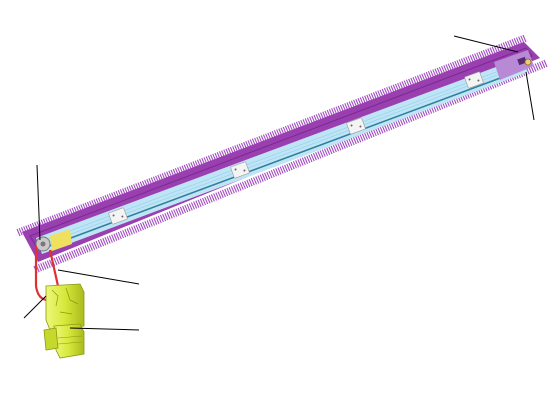 This screenshot has width=558, height=400. Describe the element at coordinates (64, 321) in the screenshot. I see `drive-motor` at that location.